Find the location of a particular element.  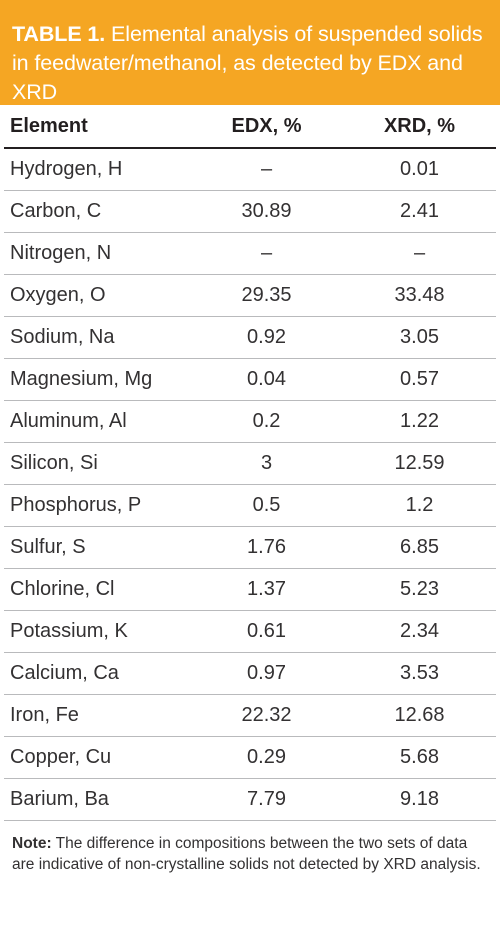

xrd-cell: 9.18 is located at coordinates (419, 799).